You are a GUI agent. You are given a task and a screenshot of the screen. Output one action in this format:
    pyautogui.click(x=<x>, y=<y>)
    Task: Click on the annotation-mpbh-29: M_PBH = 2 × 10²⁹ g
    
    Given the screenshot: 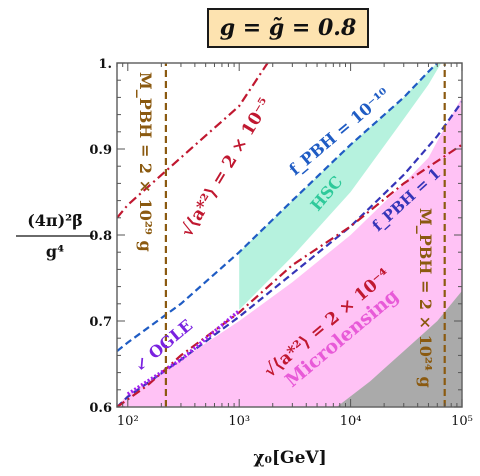 What is the action you would take?
    pyautogui.click(x=145, y=162)
    